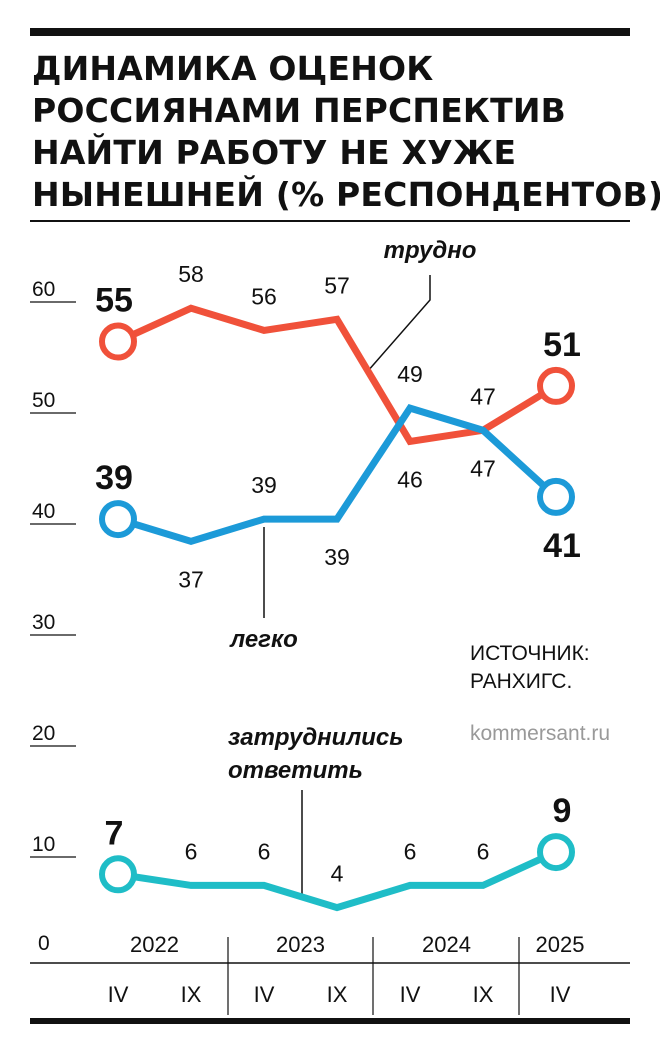 The height and width of the screenshot is (1053, 660). What do you see at coordinates (446, 944) in the screenshot?
I see `year-label: 2024` at bounding box center [446, 944].